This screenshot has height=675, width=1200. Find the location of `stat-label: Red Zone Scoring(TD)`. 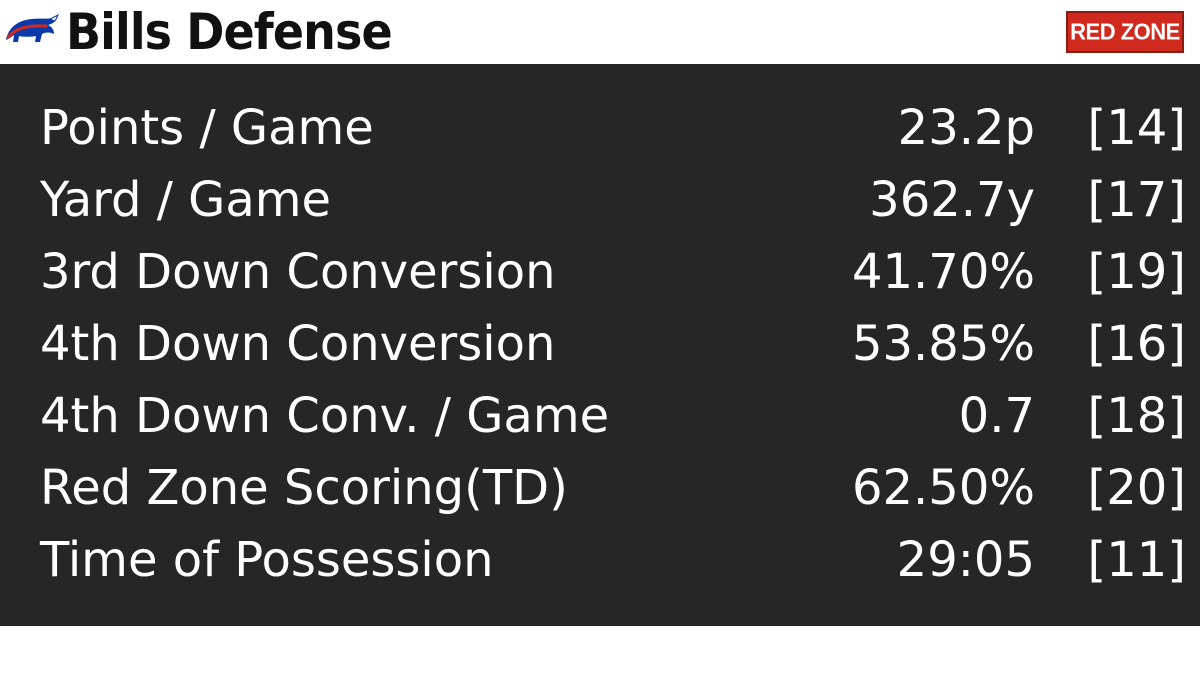

stat-label: Red Zone Scoring(TD) is located at coordinates (304, 488).